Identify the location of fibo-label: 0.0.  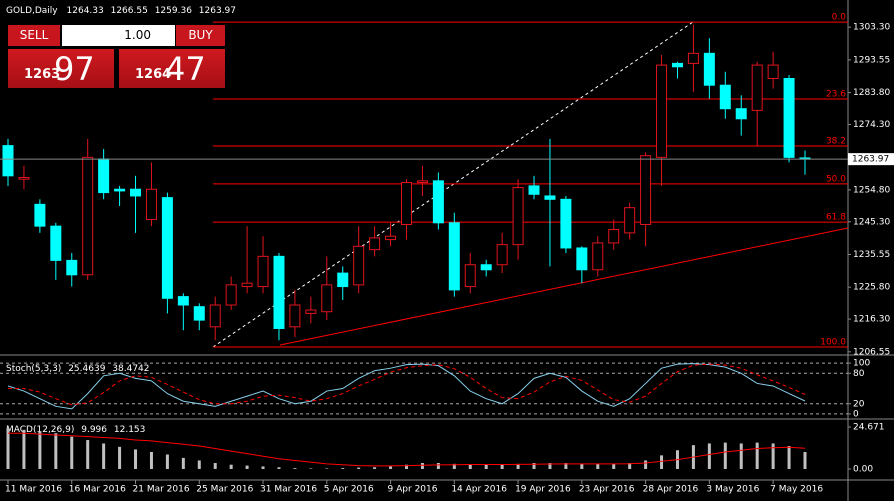
(839, 18).